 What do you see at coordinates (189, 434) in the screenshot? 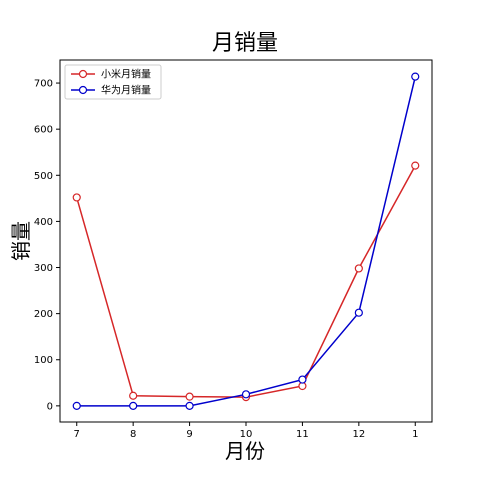
I see `x-tick-label: 9` at bounding box center [189, 434].